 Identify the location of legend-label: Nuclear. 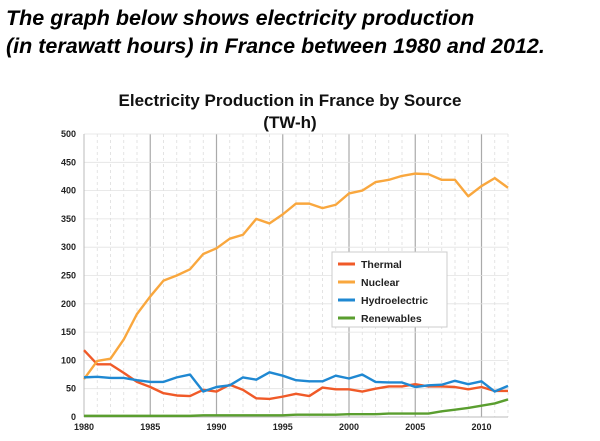
(380, 283).